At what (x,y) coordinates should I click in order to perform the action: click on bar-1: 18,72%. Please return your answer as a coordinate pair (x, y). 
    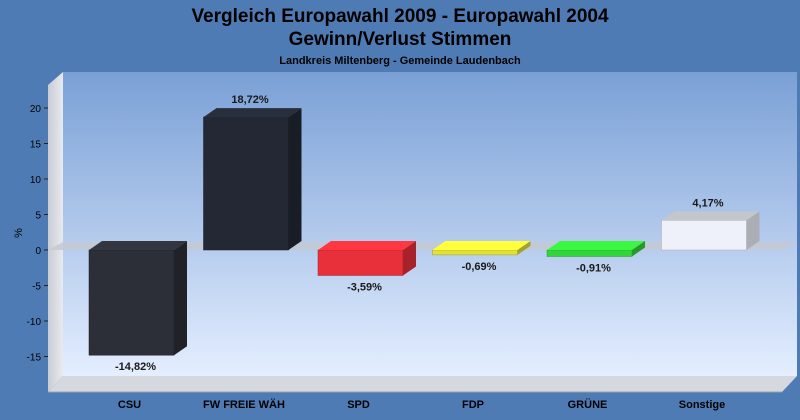
    Looking at the image, I should click on (252, 172).